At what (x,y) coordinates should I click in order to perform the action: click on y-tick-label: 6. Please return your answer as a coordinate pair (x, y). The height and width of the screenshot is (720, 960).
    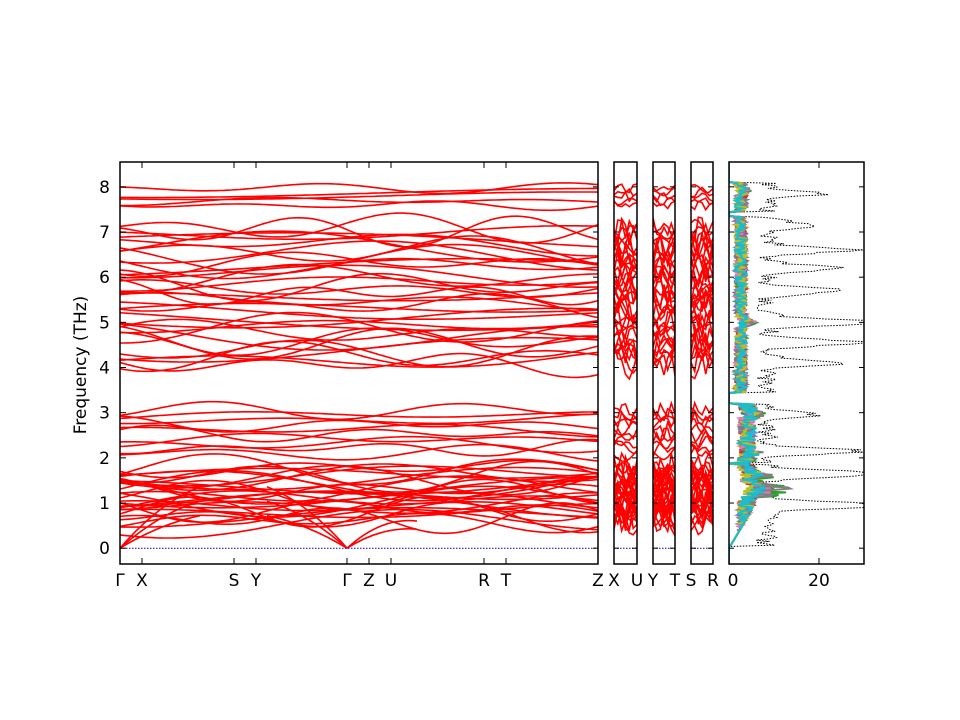
    Looking at the image, I should click on (104, 278).